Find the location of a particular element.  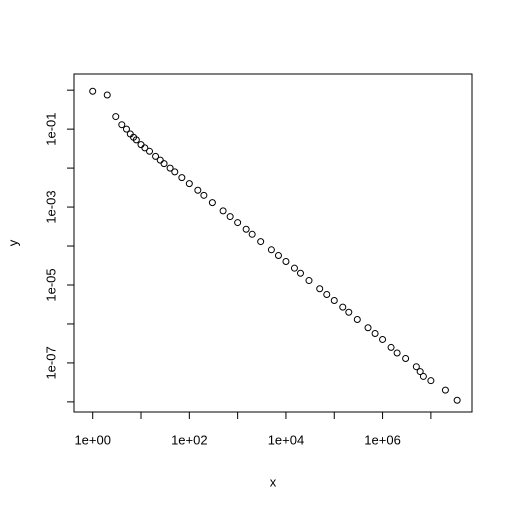

x-tick-label: 1e+04 is located at coordinates (286, 439).